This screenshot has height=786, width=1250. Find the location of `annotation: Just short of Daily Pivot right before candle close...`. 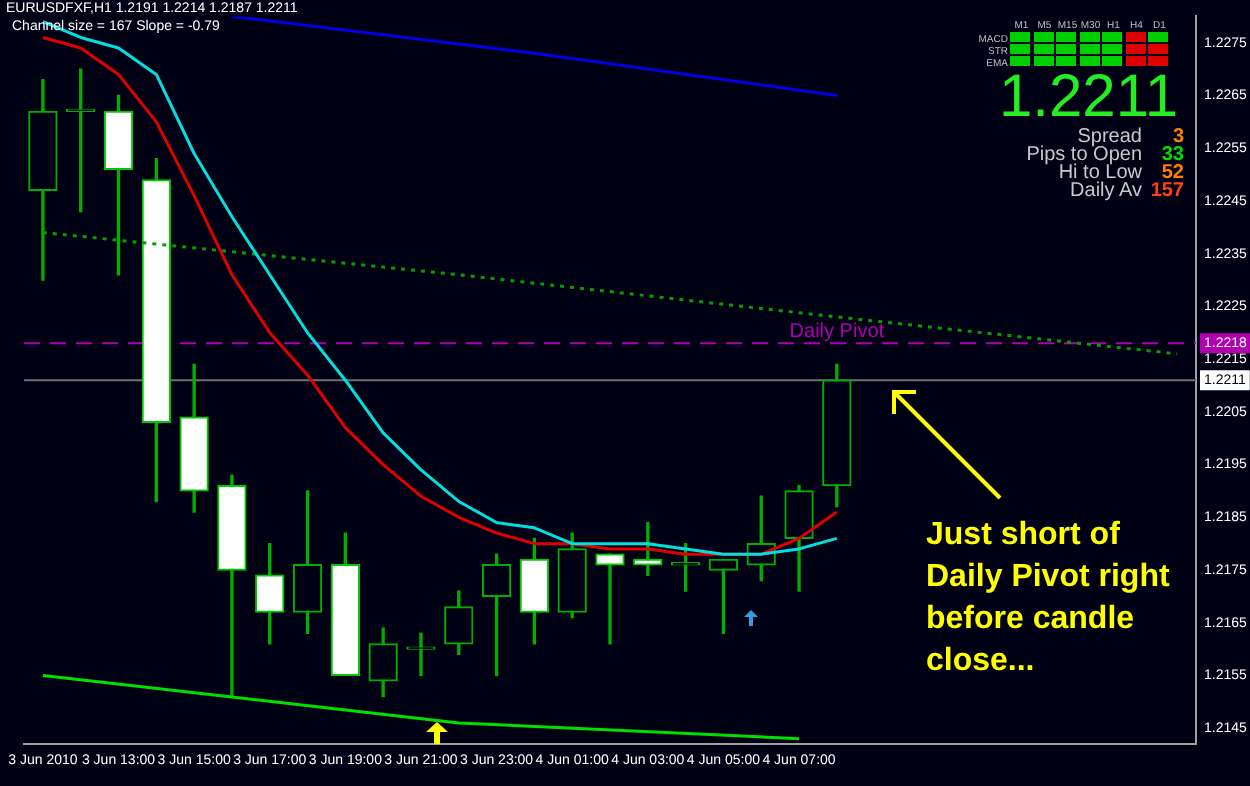

annotation: Just short of Daily Pivot right before candle close... is located at coordinates (1049, 599).